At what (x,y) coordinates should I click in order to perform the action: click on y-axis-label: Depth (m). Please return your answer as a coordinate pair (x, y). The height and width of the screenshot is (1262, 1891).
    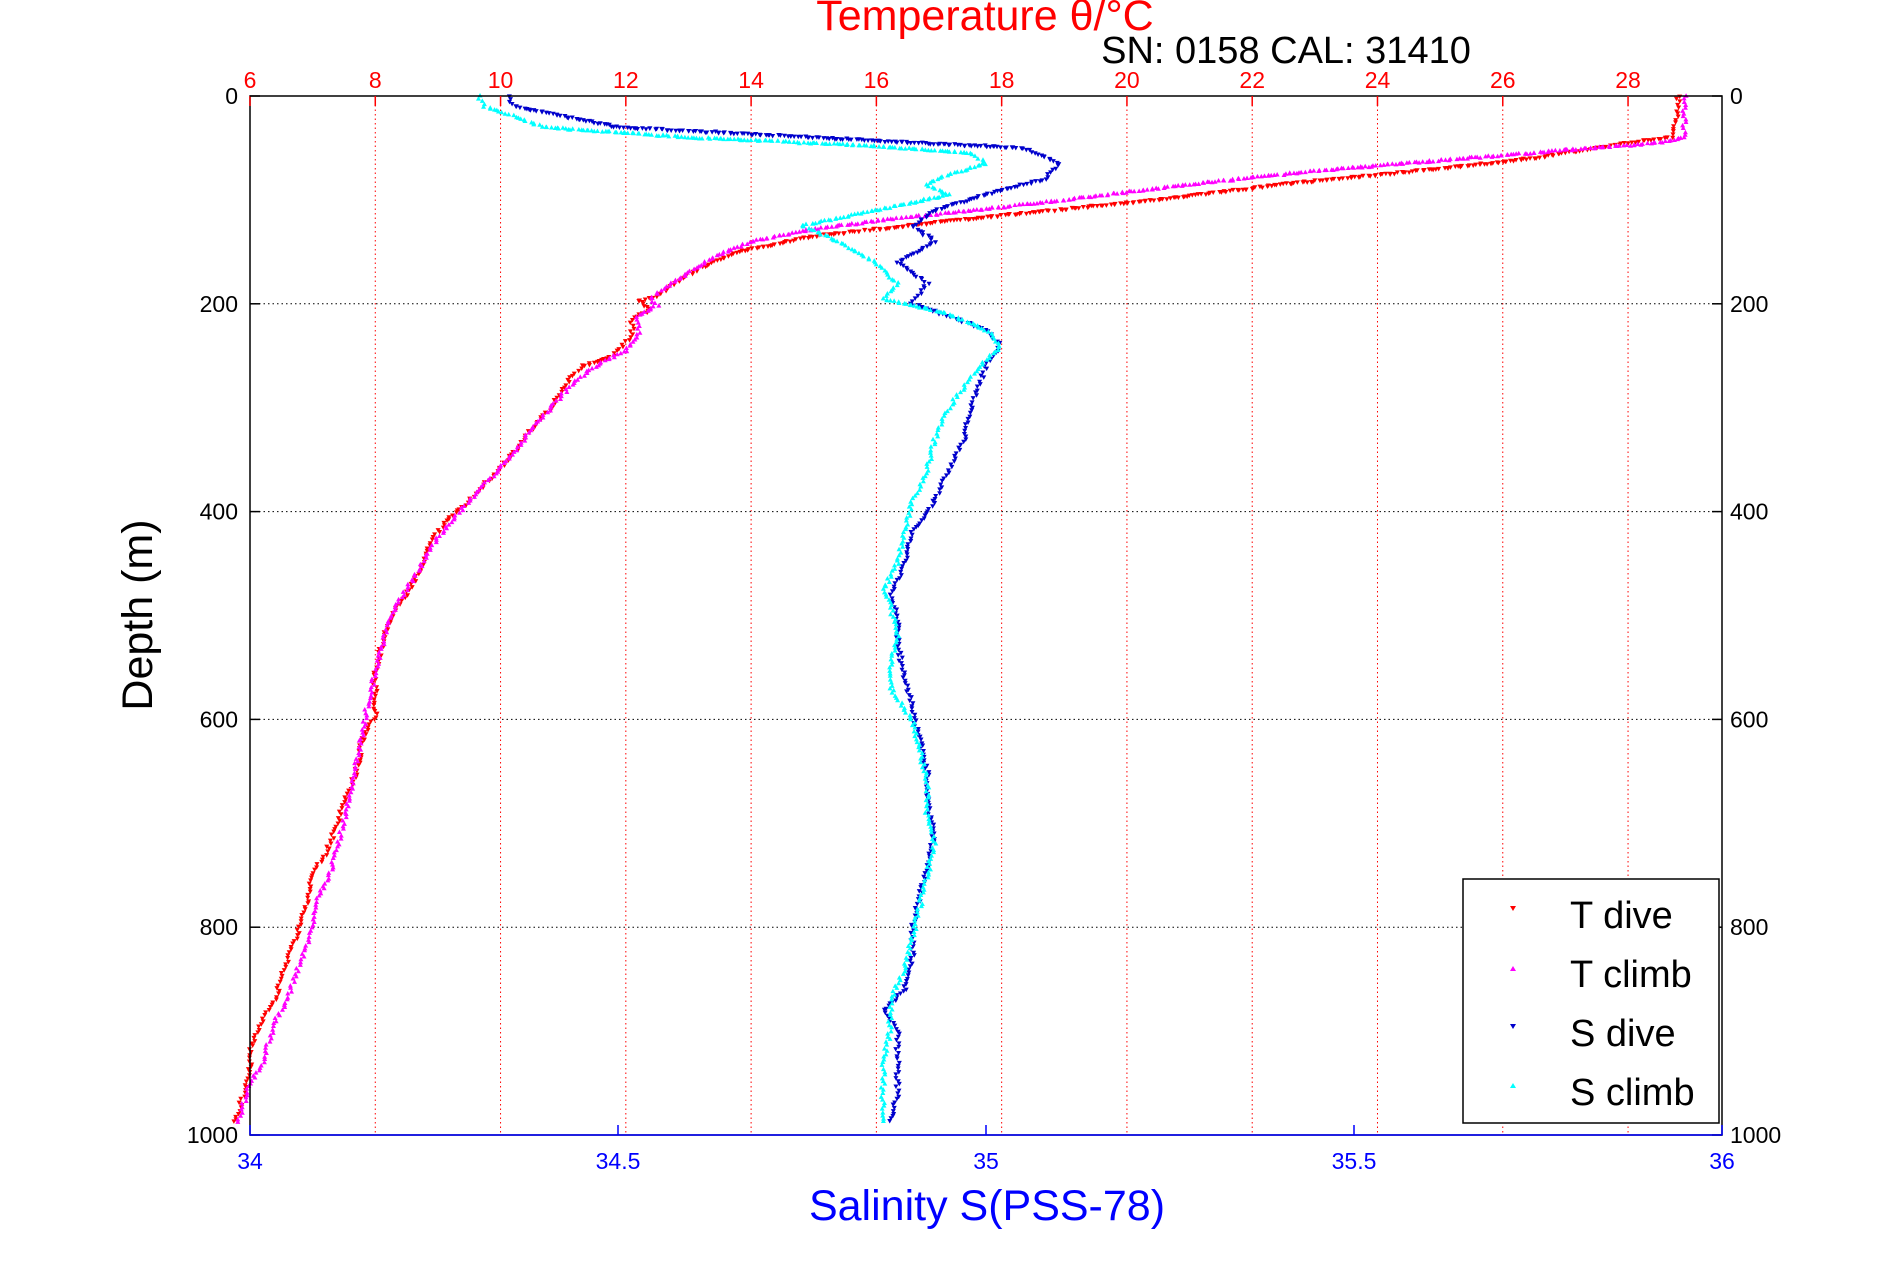
    Looking at the image, I should click on (138, 614).